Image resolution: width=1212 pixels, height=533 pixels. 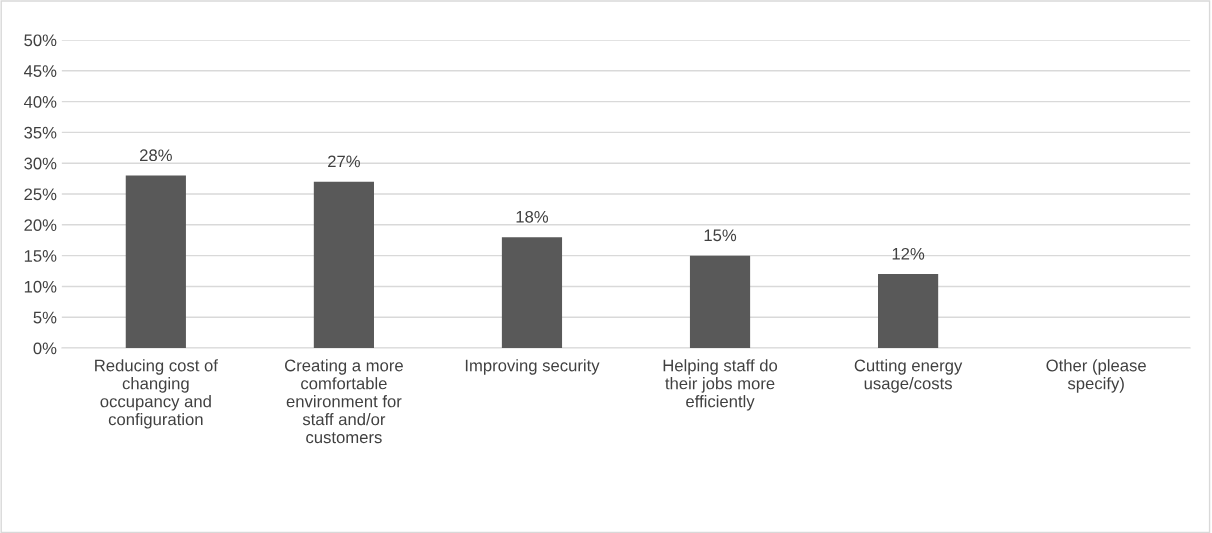 What do you see at coordinates (720, 235) in the screenshot?
I see `data-label: 15%` at bounding box center [720, 235].